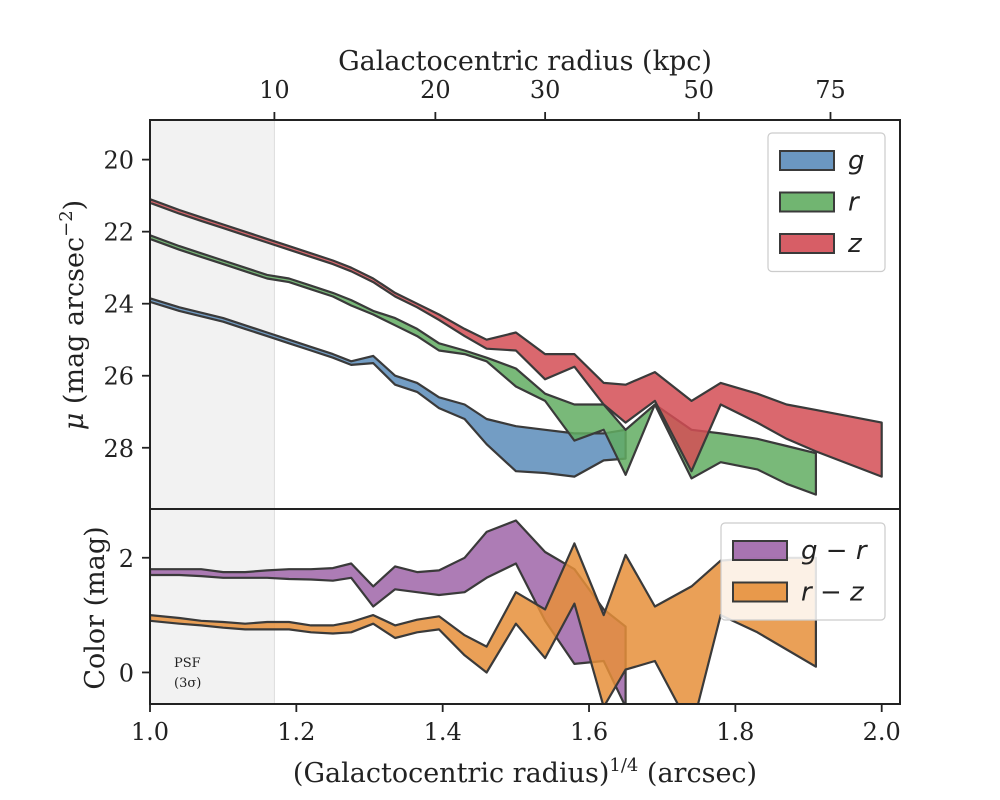 The width and height of the screenshot is (1000, 800). I want to click on y-label-unit: (mag arcsec, so click(74, 320).